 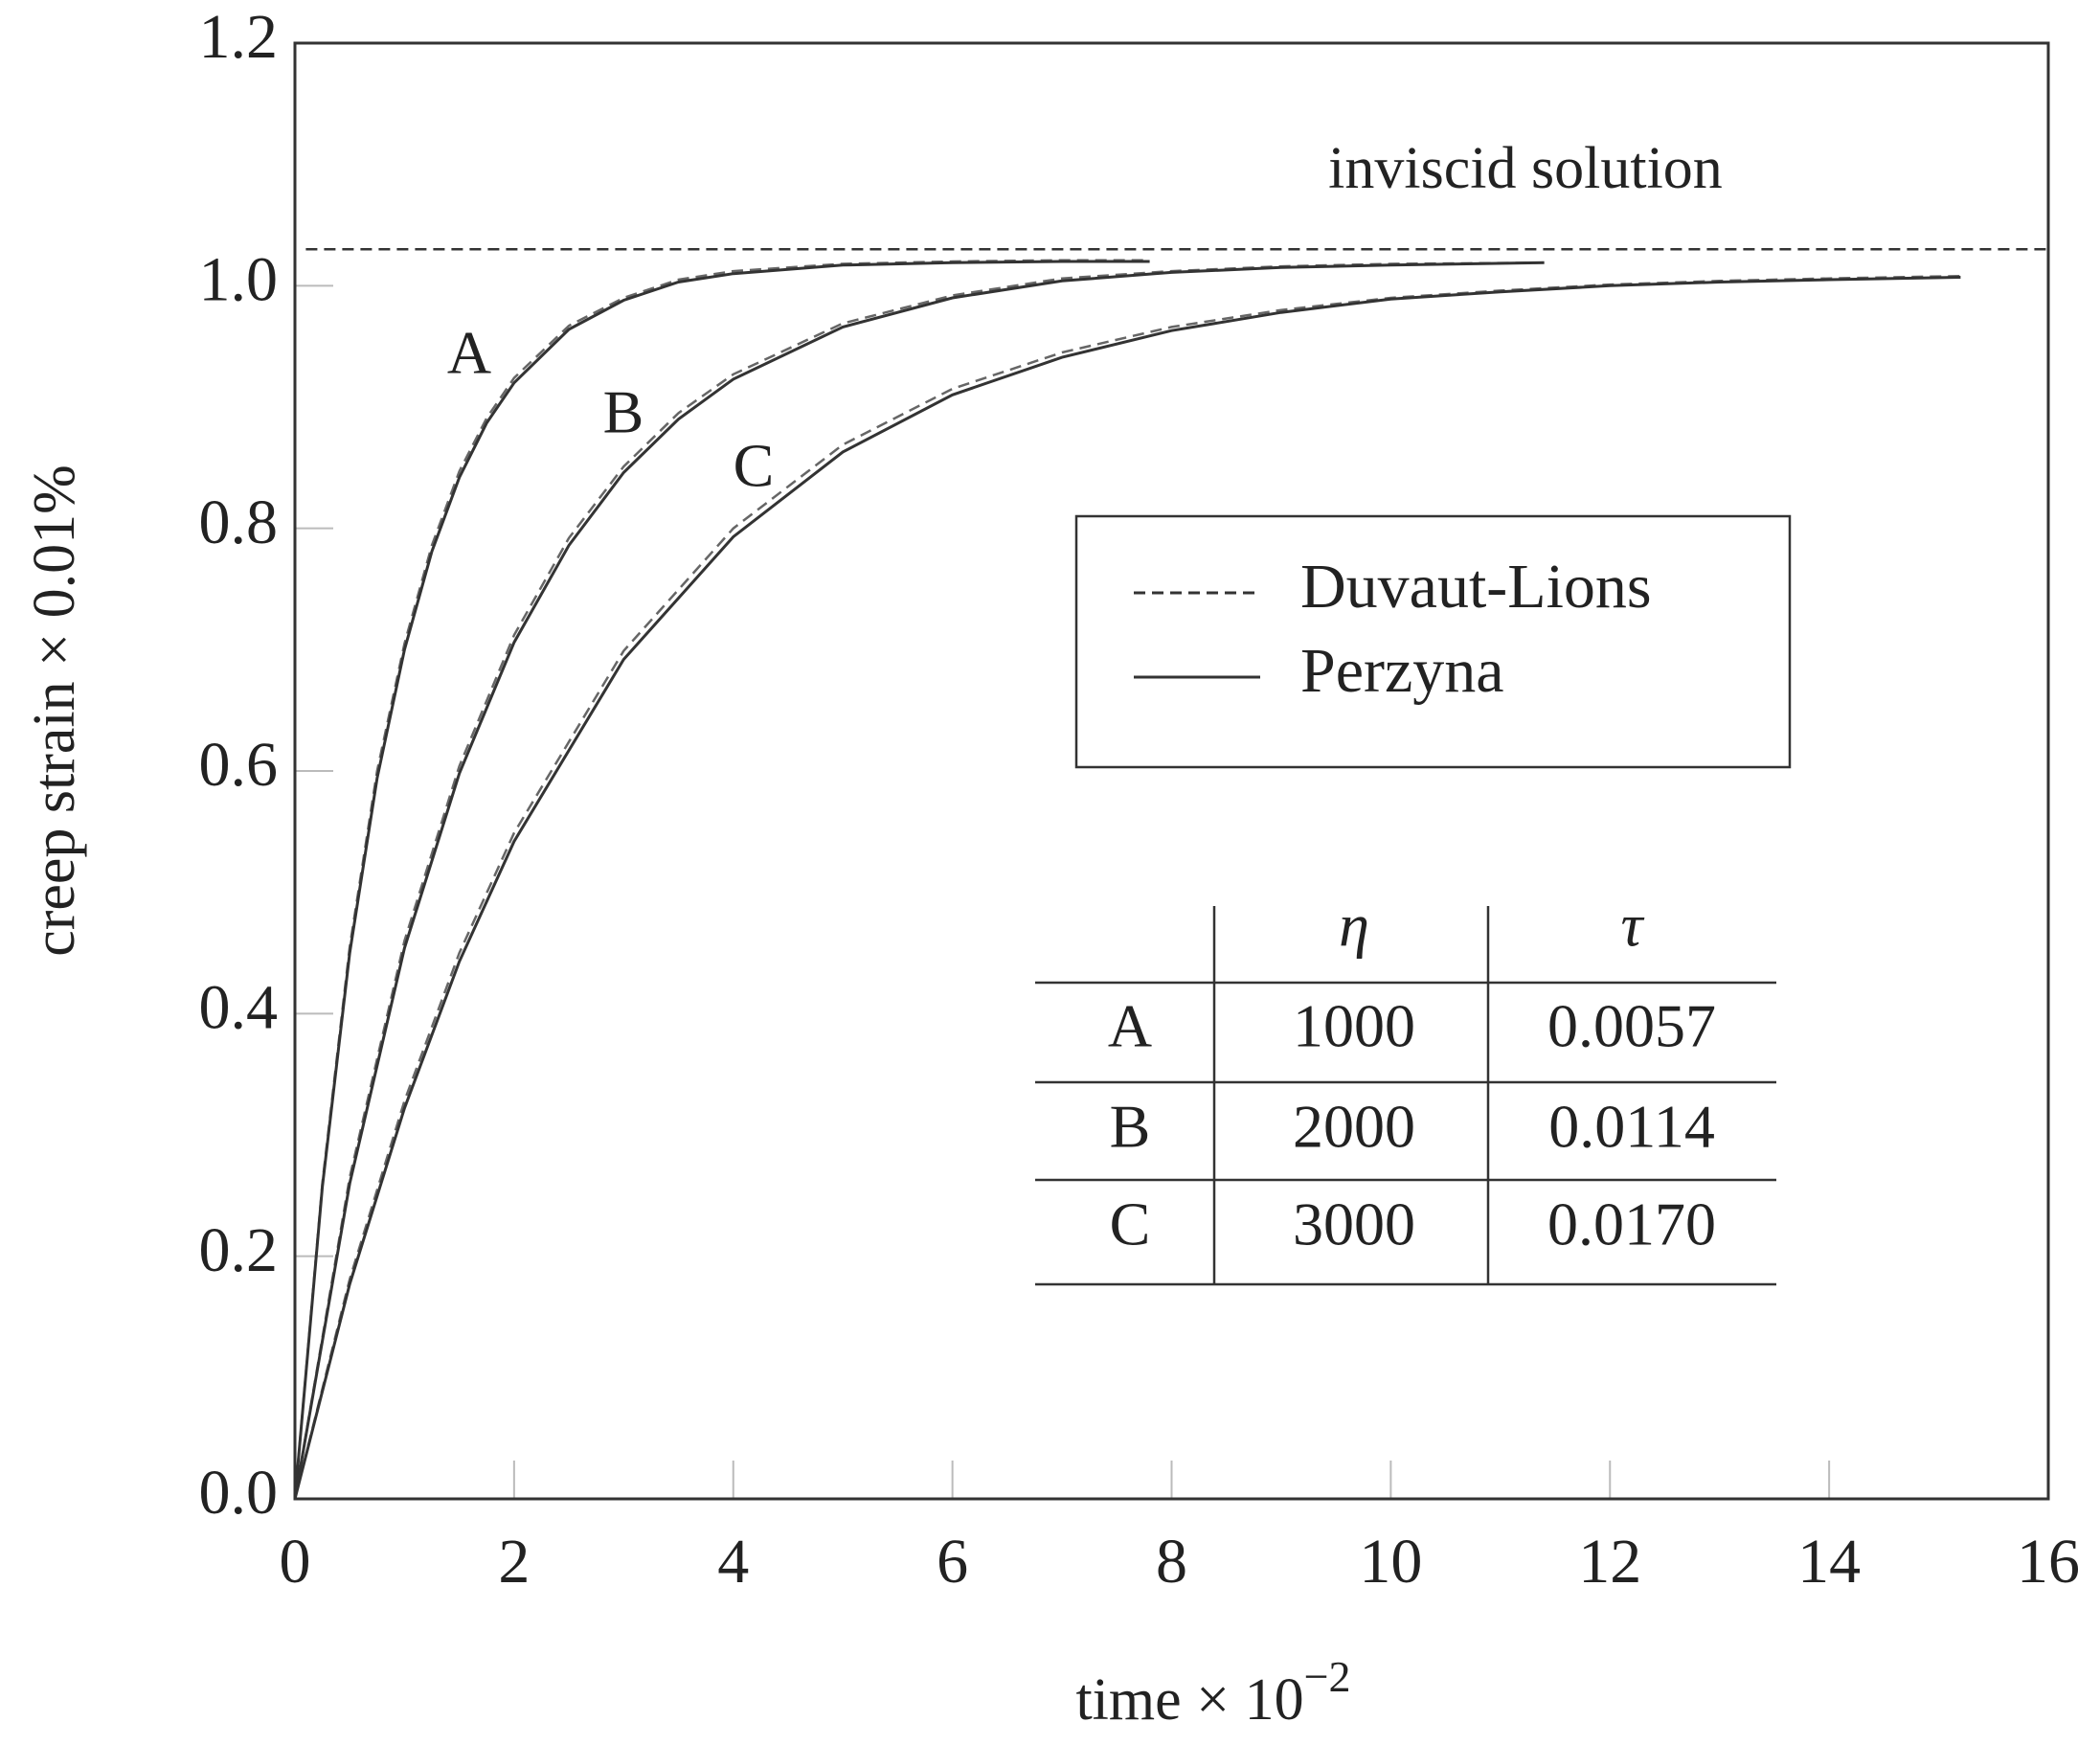 I want to click on table-cell: B, so click(x=1130, y=1127).